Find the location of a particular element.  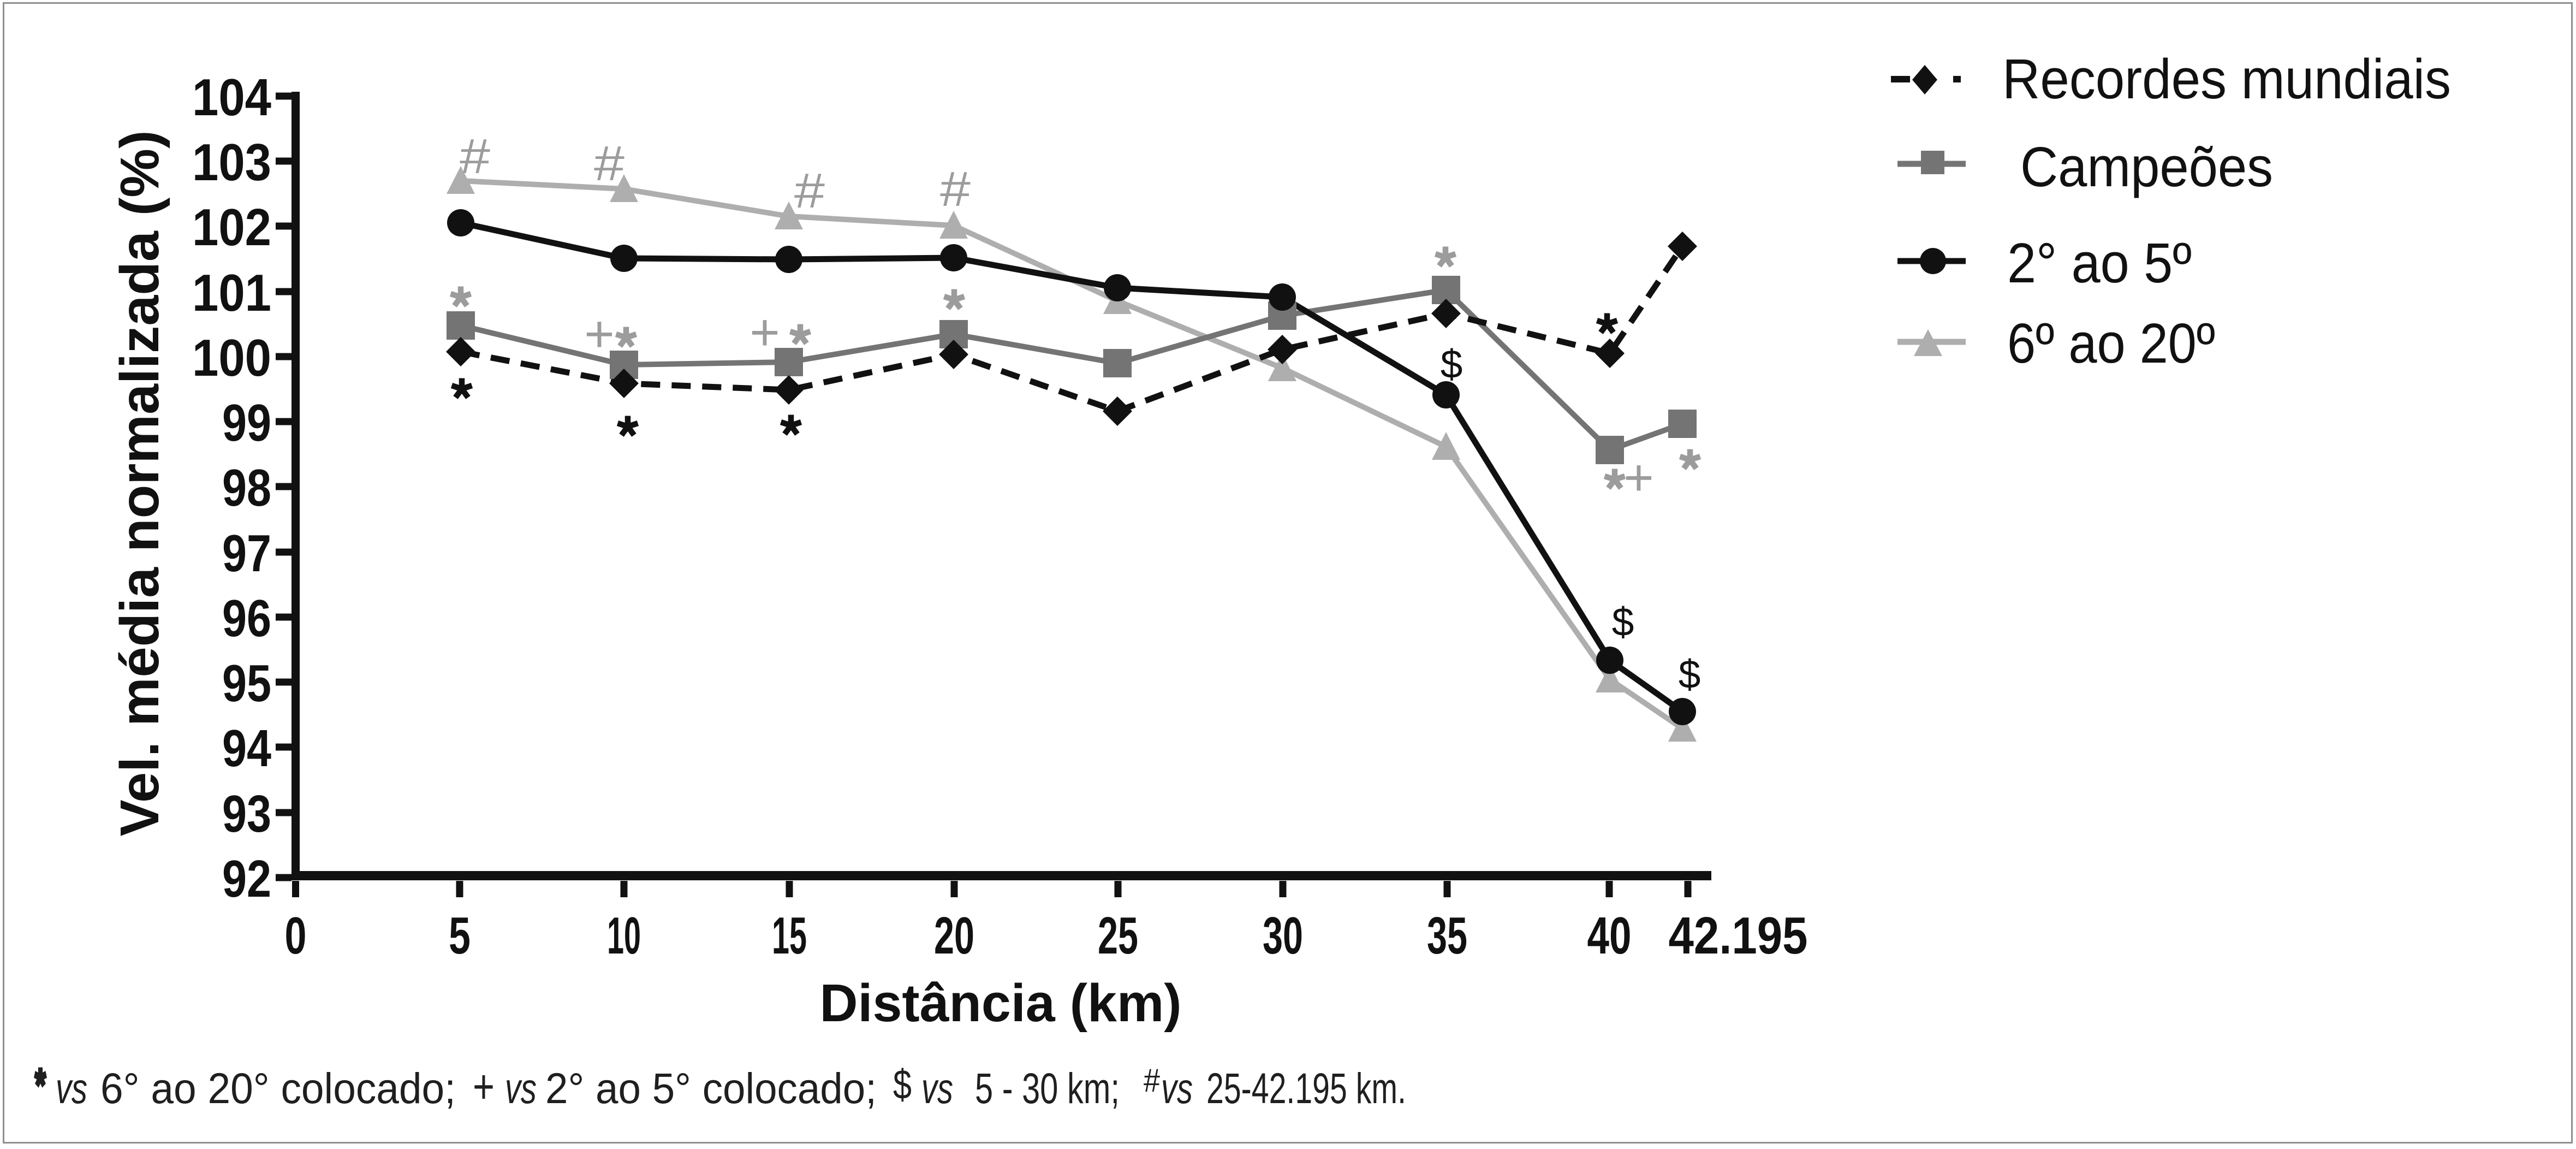

svg-text: 5 is located at coordinates (460, 936).